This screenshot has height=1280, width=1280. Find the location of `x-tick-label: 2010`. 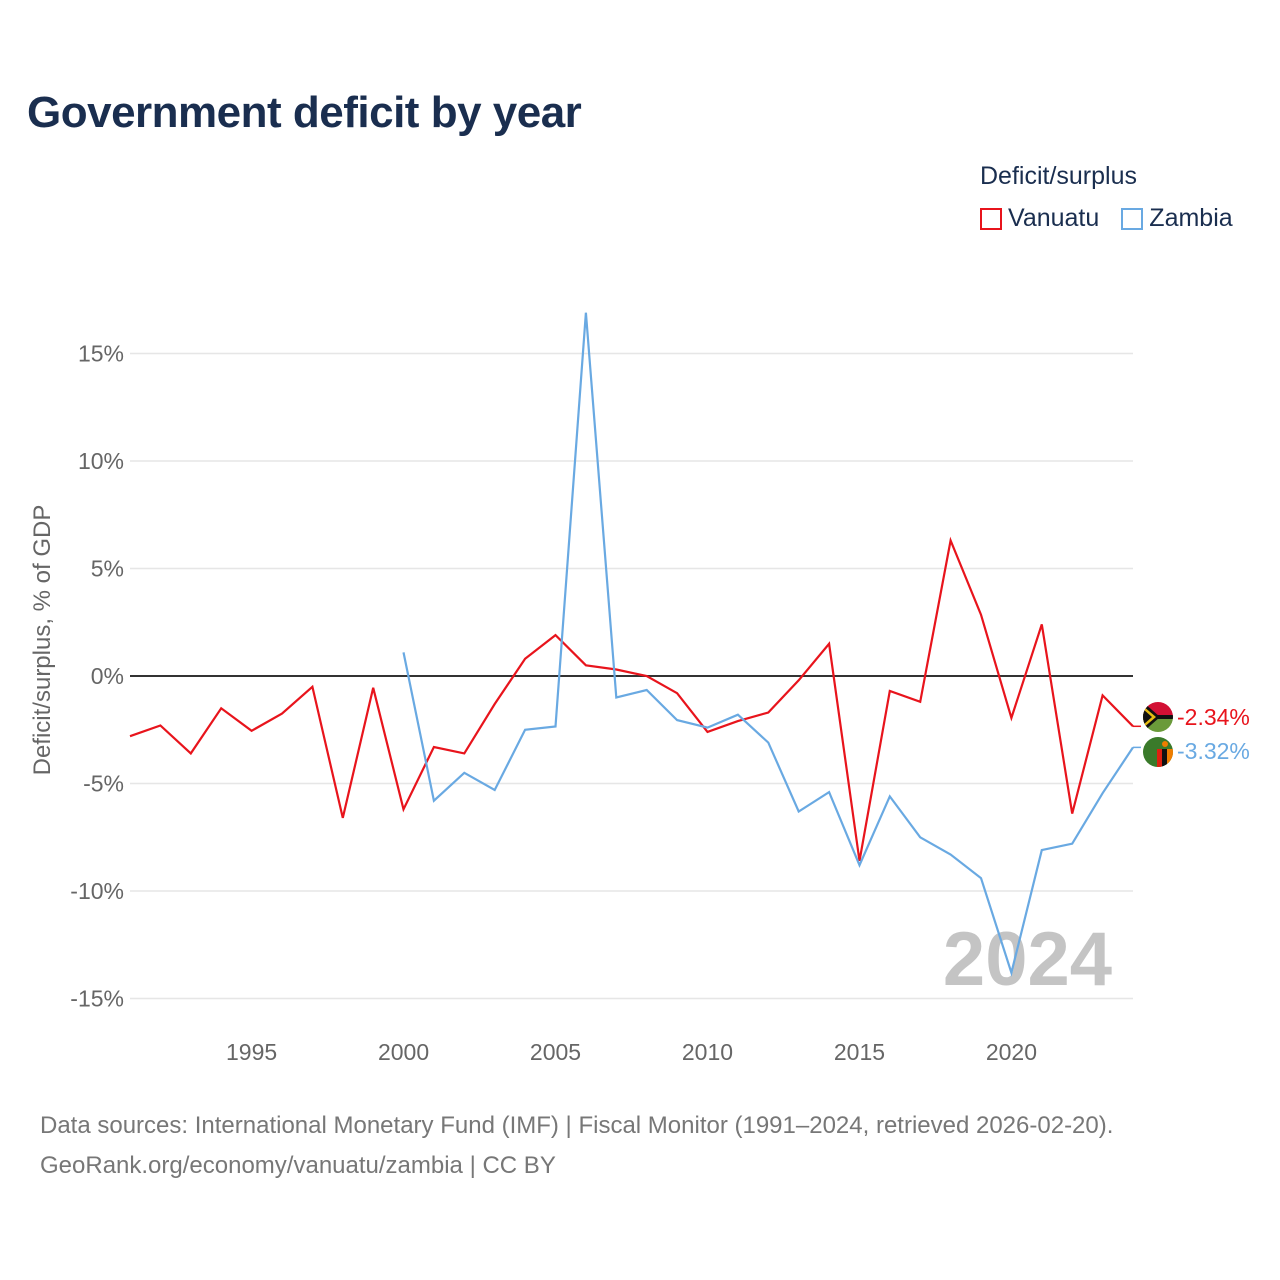

x-tick-label: 2010 is located at coordinates (707, 1052).